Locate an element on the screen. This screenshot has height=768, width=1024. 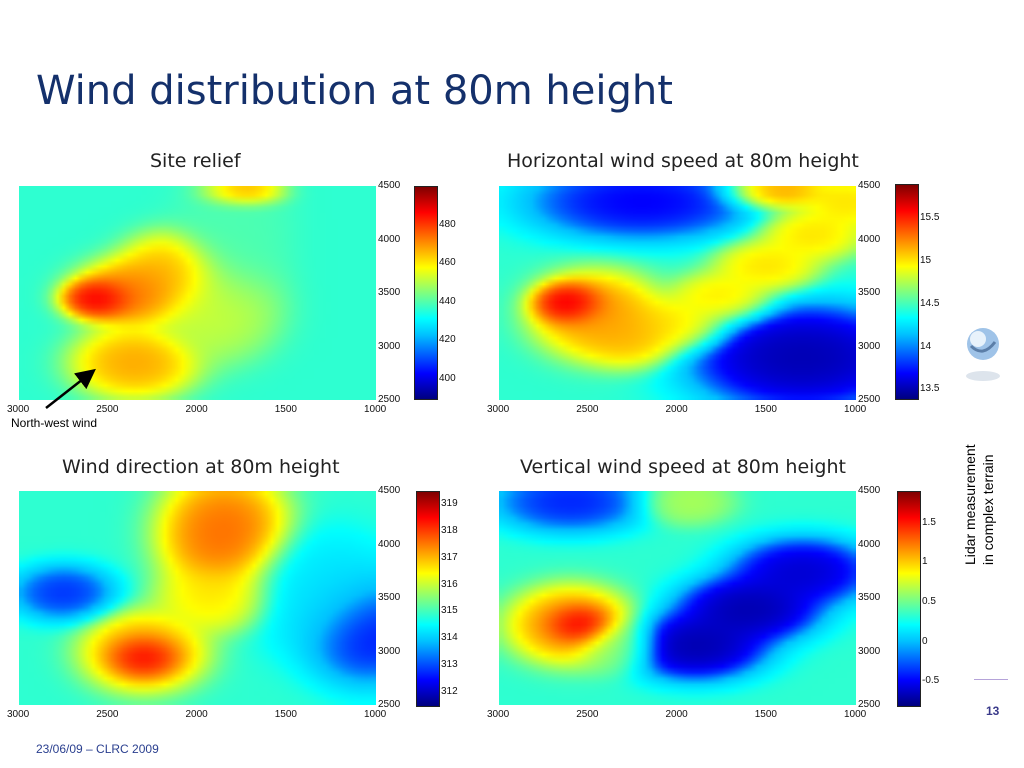
side-caption: Lidar measurement in complex terrain is located at coordinates (990, 485).